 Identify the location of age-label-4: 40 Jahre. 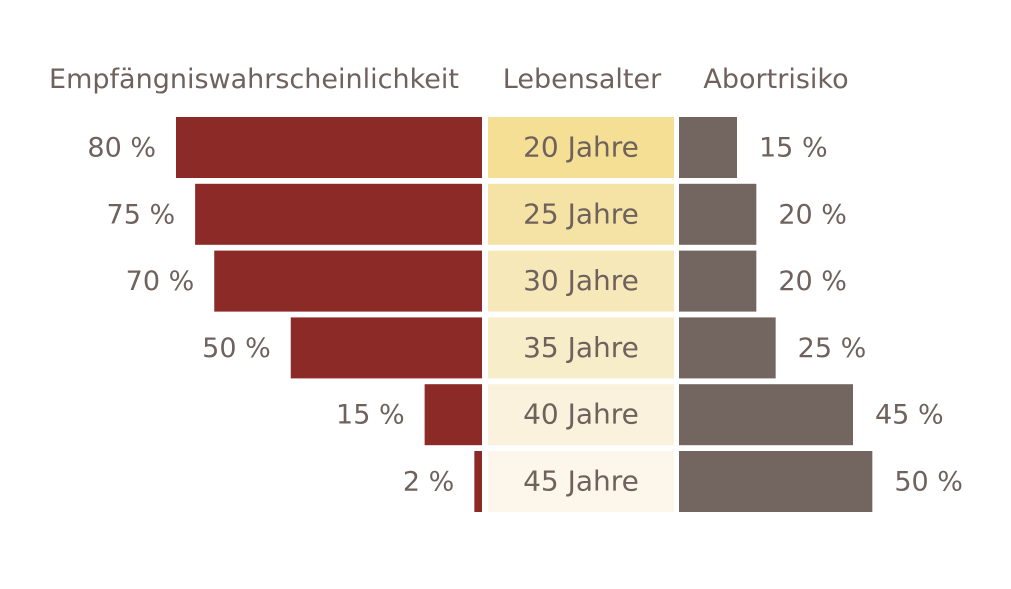
(581, 414).